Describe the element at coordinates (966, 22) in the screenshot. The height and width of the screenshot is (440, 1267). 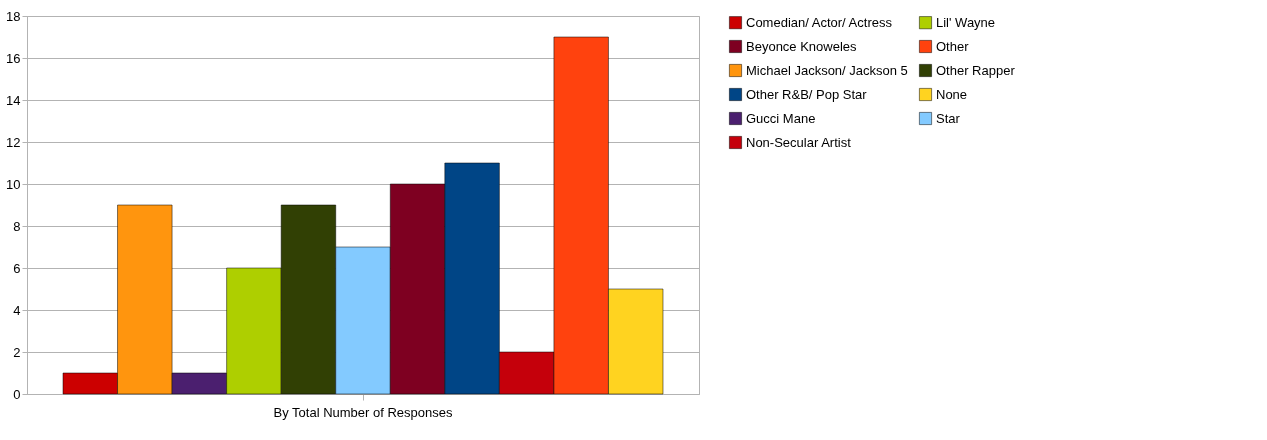
I see `legend-label: Lil' Wayne` at that location.